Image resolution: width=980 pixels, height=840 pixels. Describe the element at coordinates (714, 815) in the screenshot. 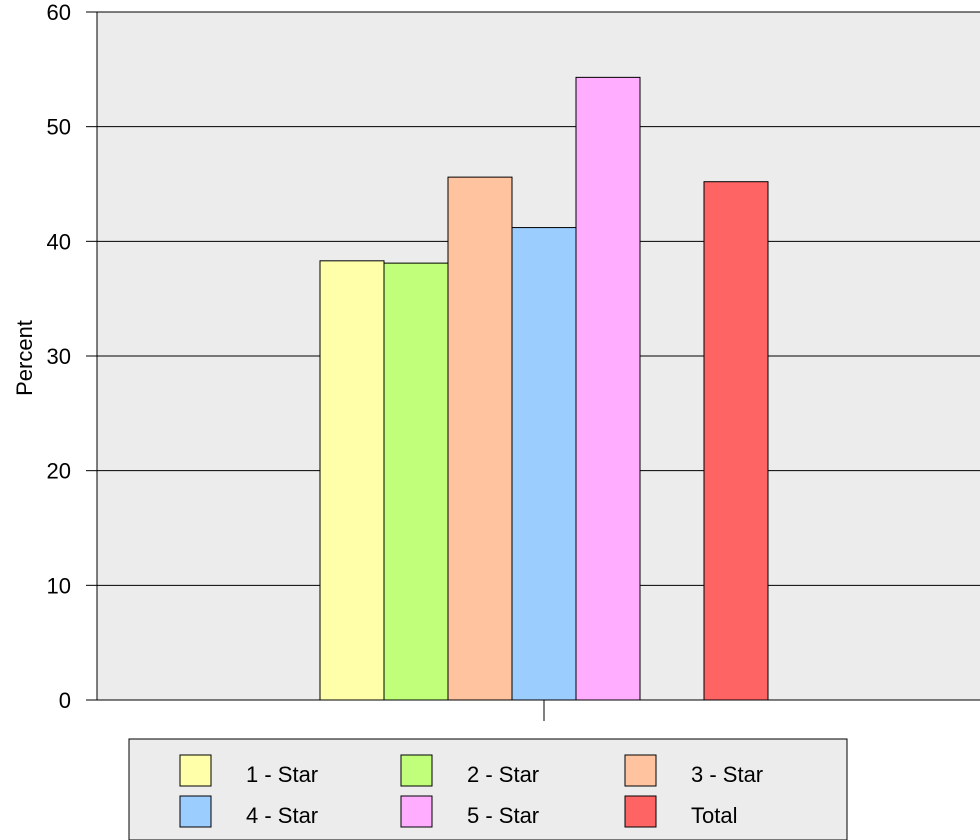

I see `legend-label-total: Total` at that location.